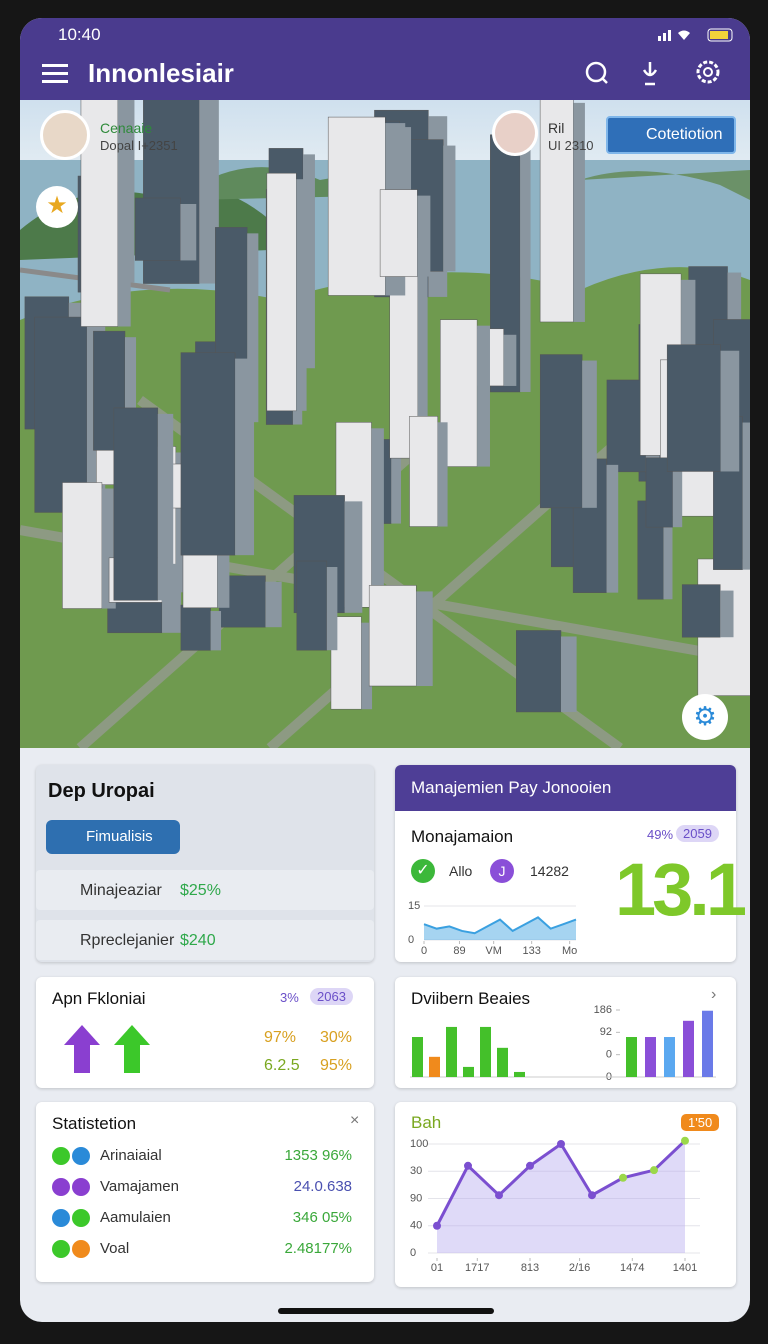 This screenshot has width=768, height=1344. Describe the element at coordinates (107, 1049) in the screenshot. I see `trend-arrows` at that location.